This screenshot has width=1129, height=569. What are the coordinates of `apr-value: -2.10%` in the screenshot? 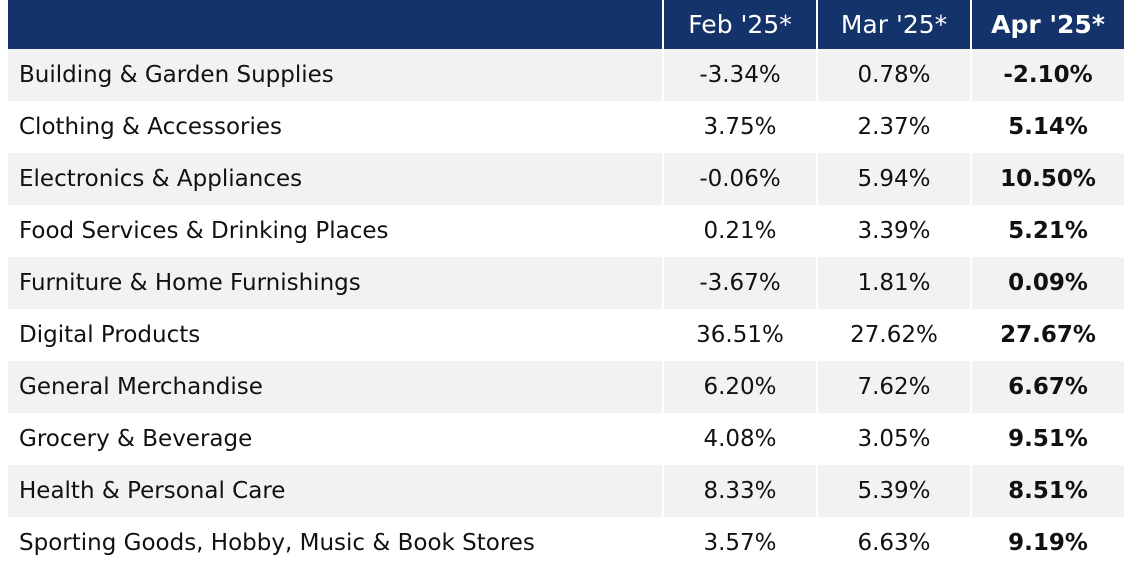 It's located at (1047, 75).